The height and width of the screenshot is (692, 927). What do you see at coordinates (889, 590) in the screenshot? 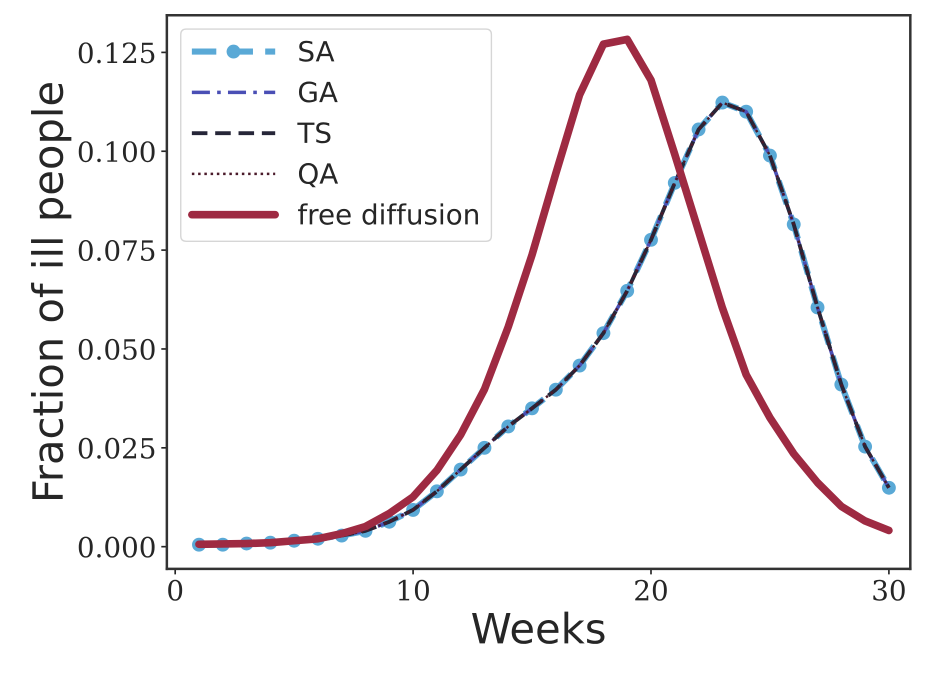
I see `x-tick-label: 30` at bounding box center [889, 590].